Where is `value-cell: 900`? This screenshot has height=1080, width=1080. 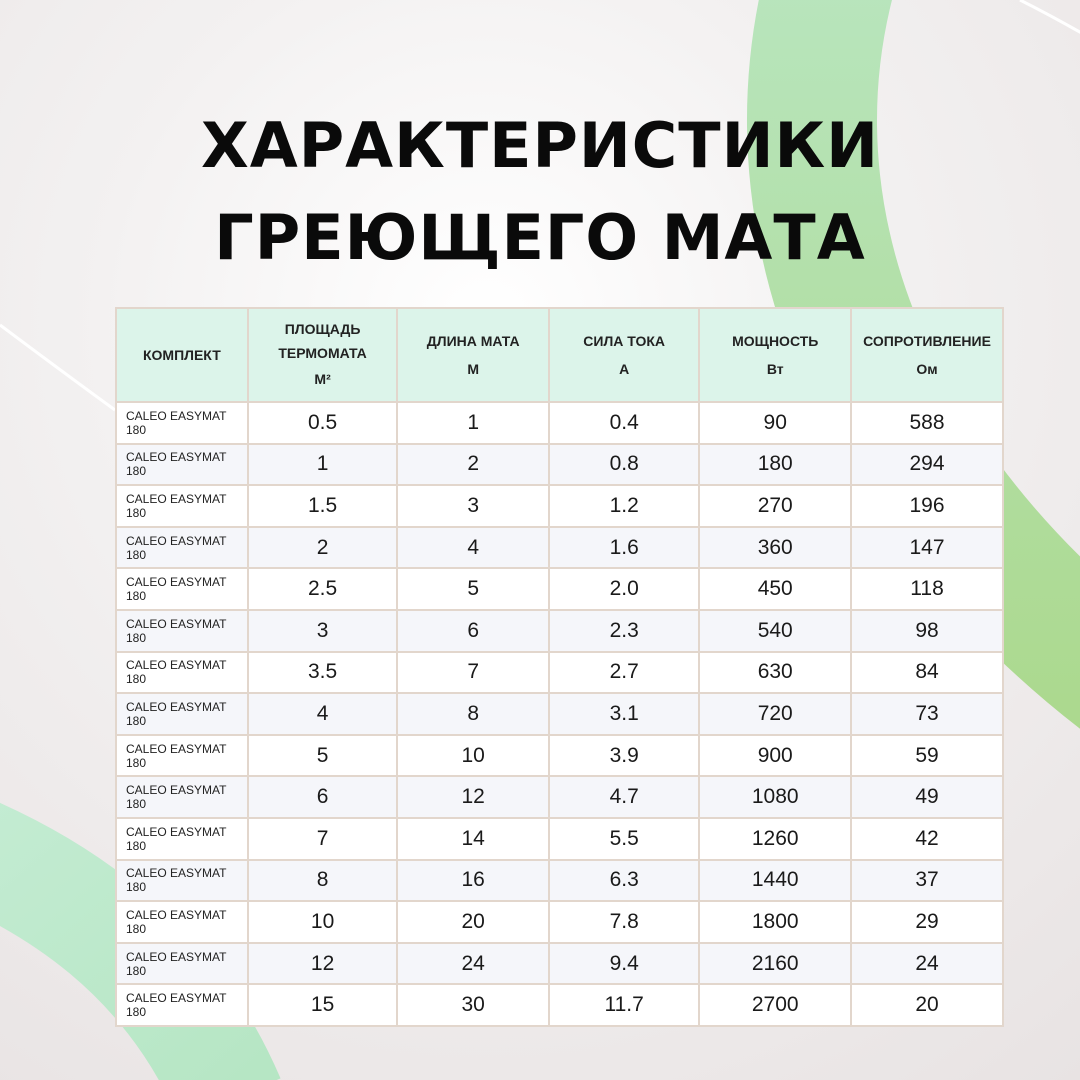
value-cell: 900 is located at coordinates (775, 755).